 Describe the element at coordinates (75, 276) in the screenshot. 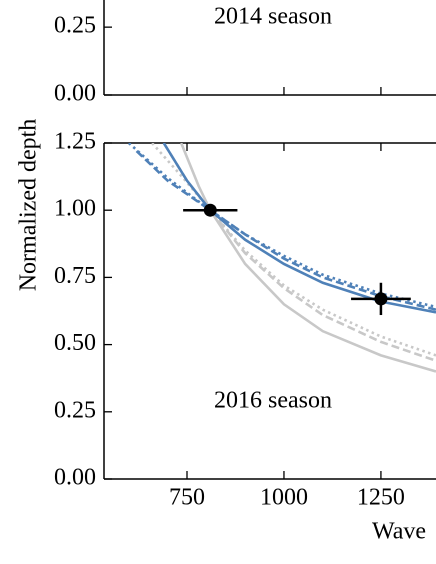

I see `y-tick-label: 0.75` at that location.